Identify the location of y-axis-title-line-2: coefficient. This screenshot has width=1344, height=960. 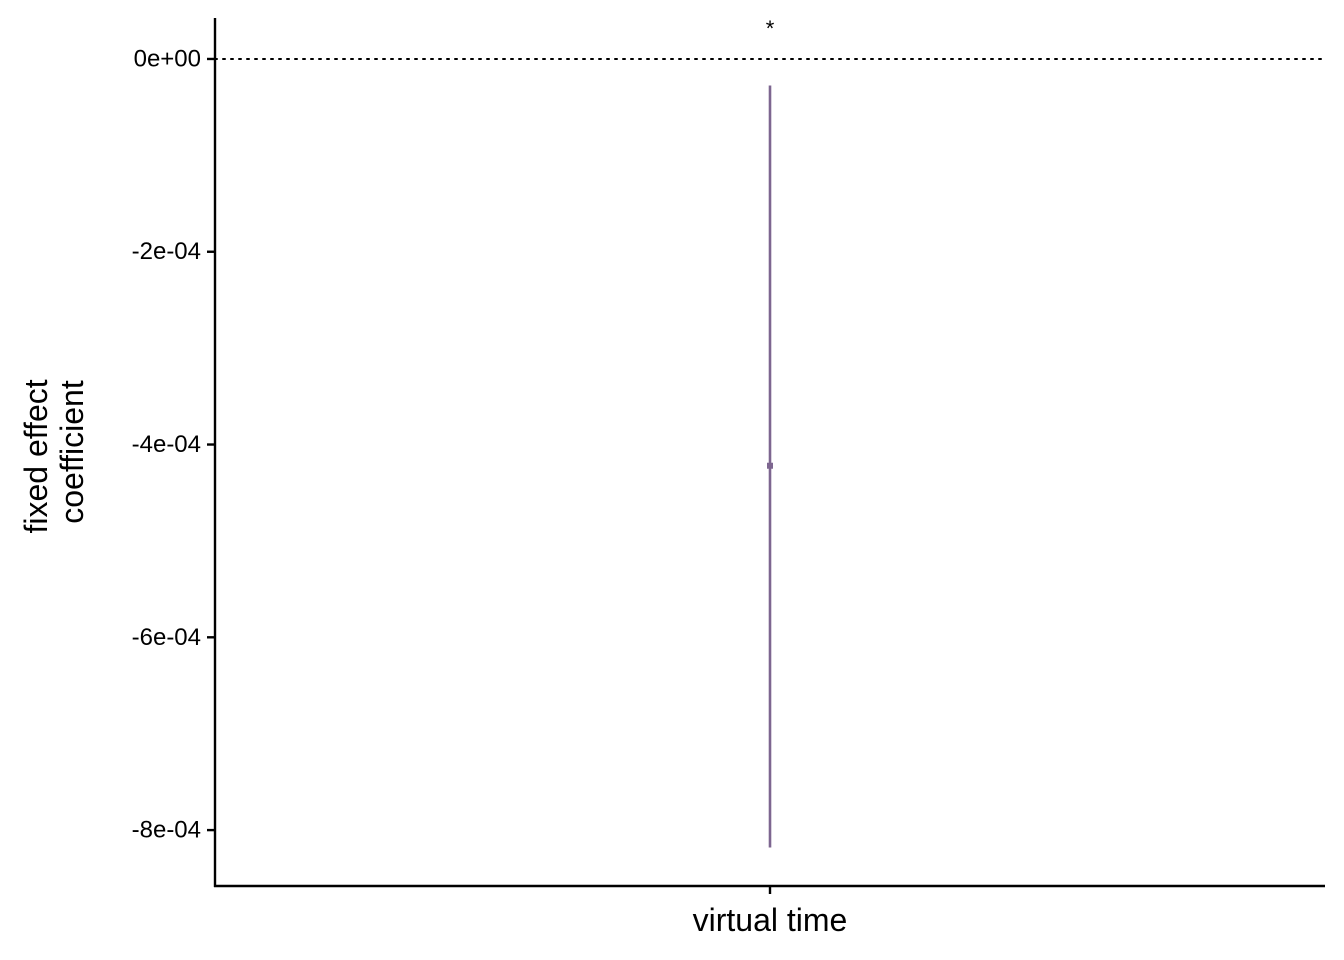
(72, 452).